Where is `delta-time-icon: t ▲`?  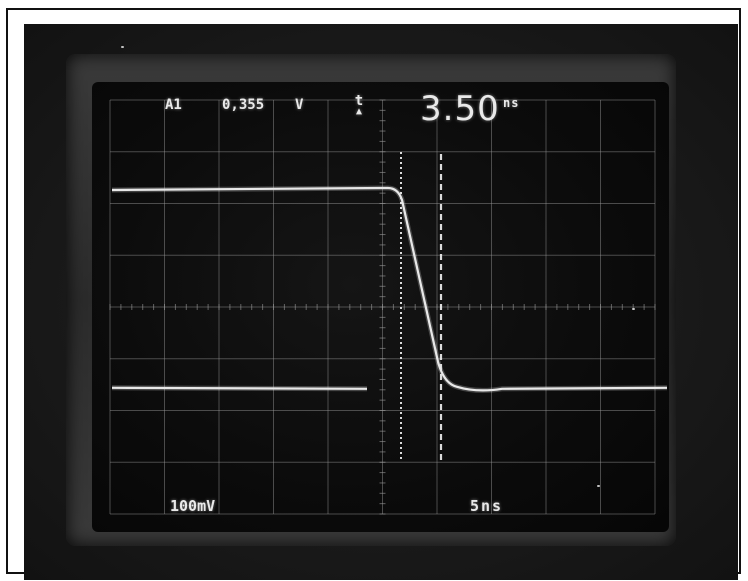
delta-time-icon: t ▲ is located at coordinates (359, 105).